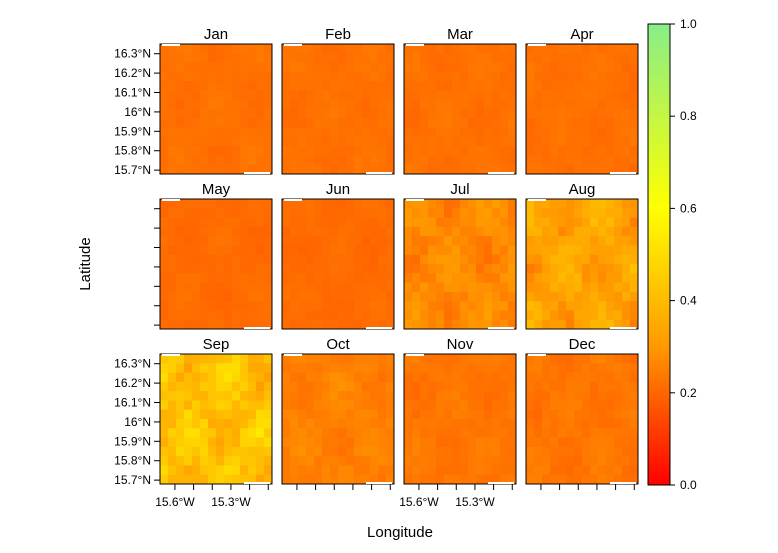  What do you see at coordinates (460, 100) in the screenshot?
I see `panel-mar: Mar` at bounding box center [460, 100].